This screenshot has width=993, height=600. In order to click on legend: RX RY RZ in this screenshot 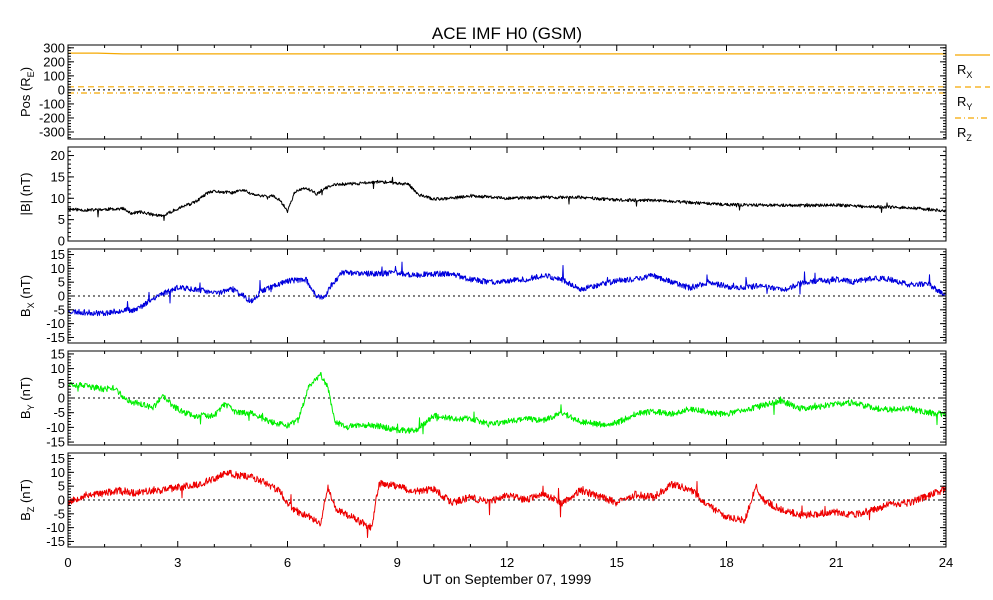, I will do `click(972, 98)`.